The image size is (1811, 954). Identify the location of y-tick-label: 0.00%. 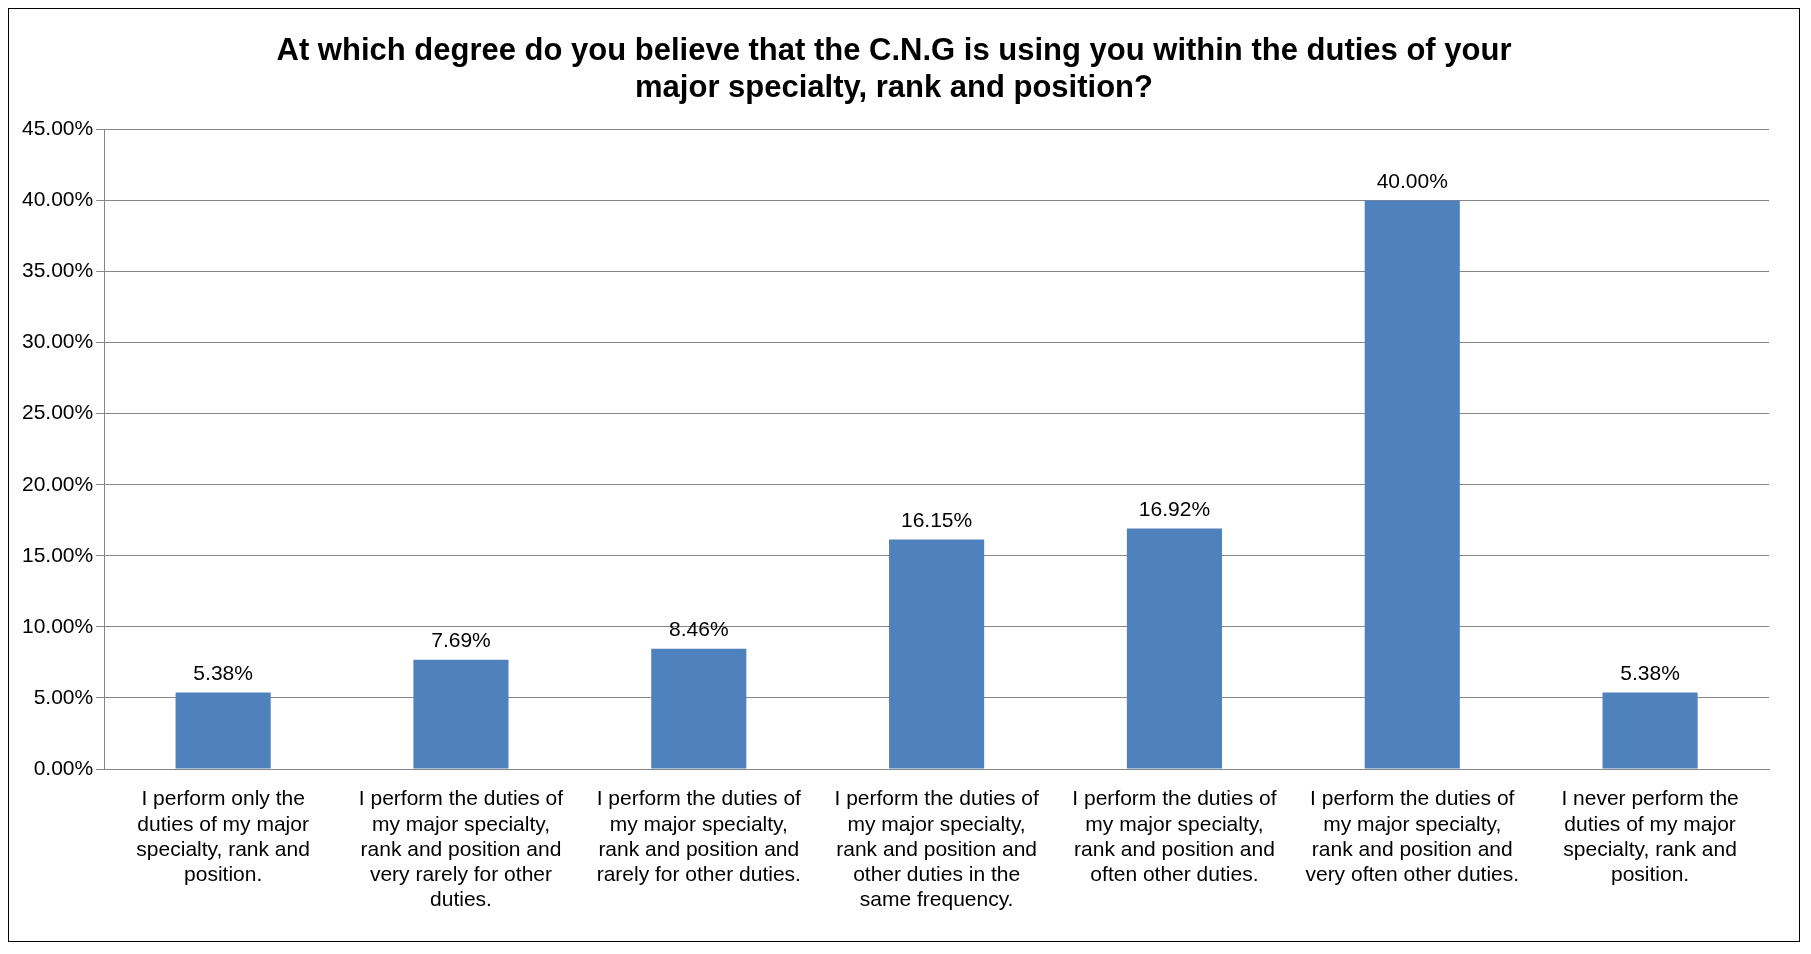
(63, 767).